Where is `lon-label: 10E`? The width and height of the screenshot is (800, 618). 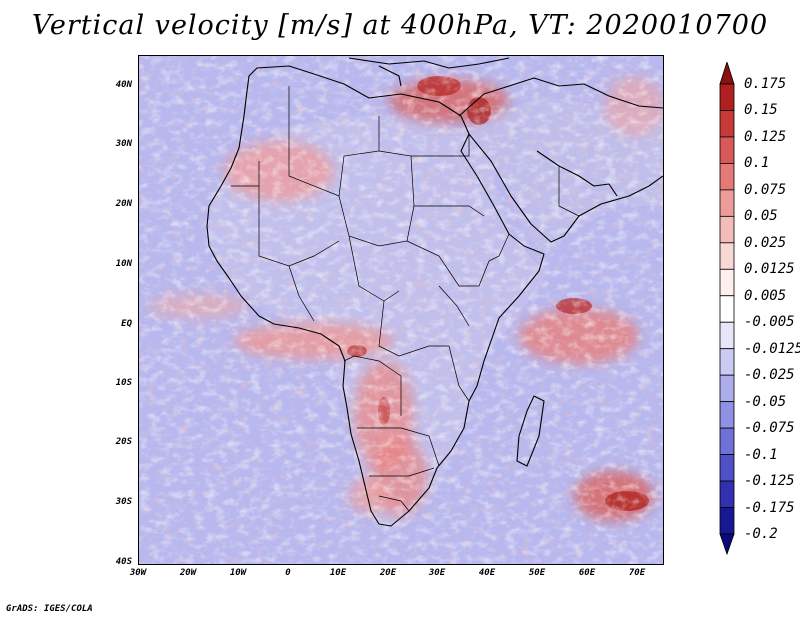 lon-label: 10E is located at coordinates (338, 573).